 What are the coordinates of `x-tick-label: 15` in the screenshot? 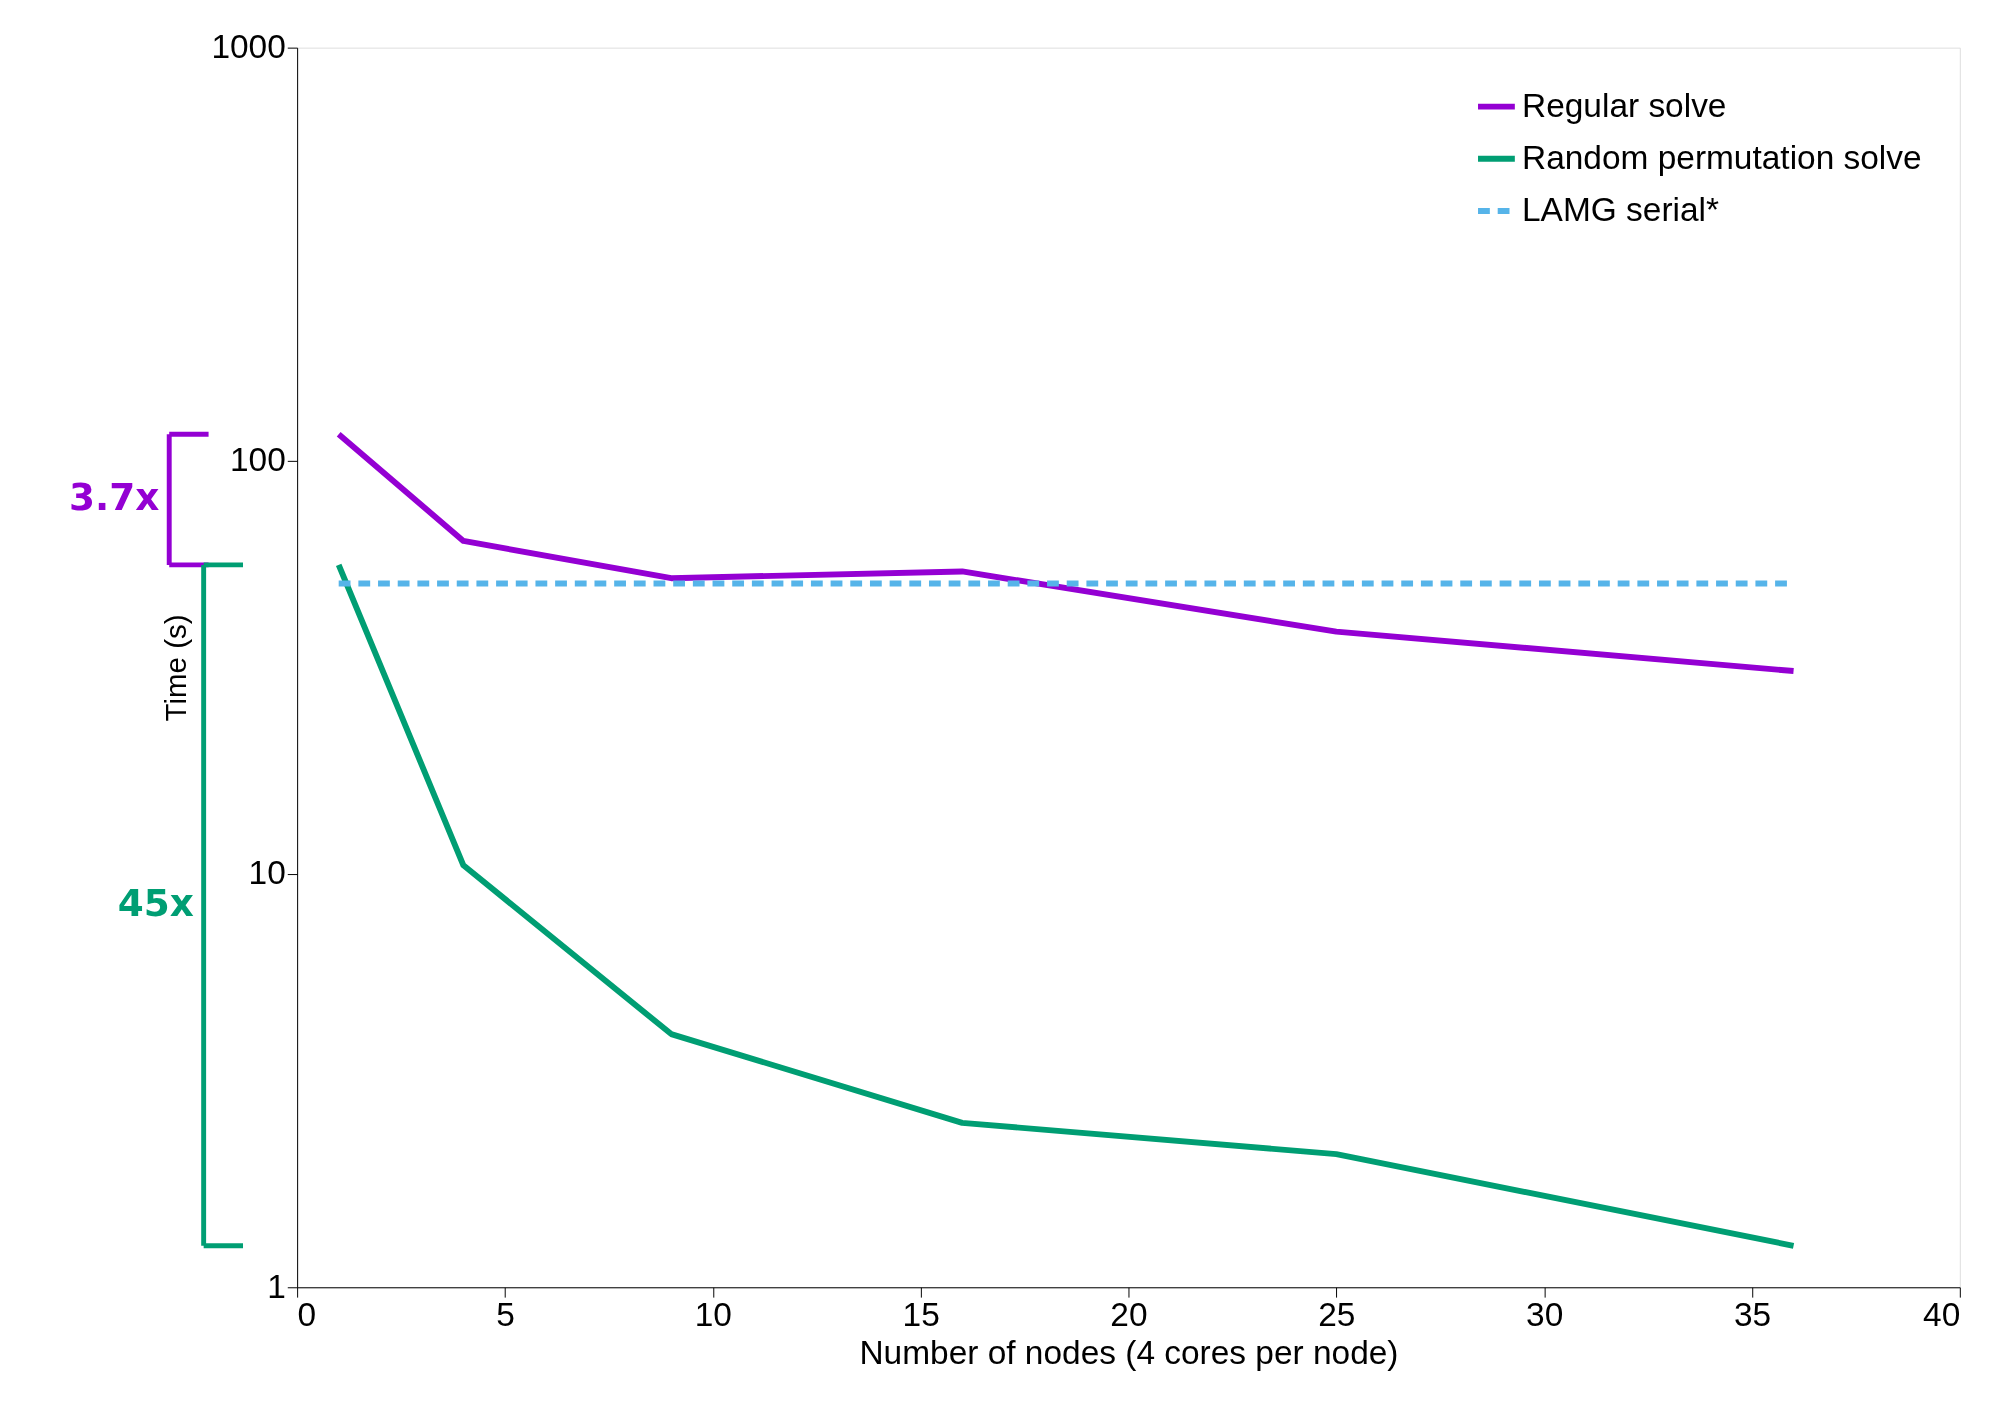 It's located at (921, 1315).